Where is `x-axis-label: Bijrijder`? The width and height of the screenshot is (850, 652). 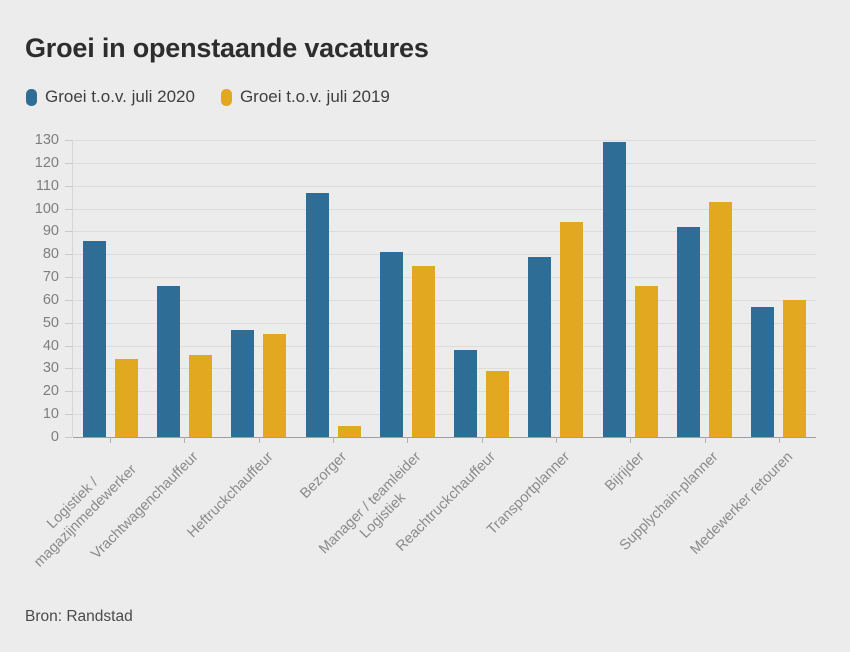
x-axis-label: Bijrijder is located at coordinates (625, 472).